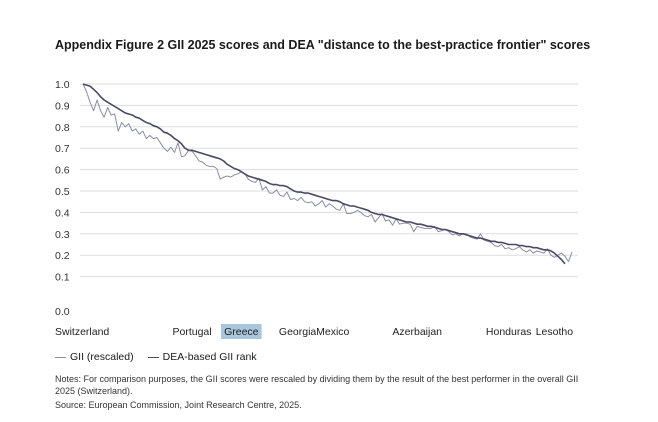  Describe the element at coordinates (60, 357) in the screenshot. I see `legend-swatch-gii` at that location.